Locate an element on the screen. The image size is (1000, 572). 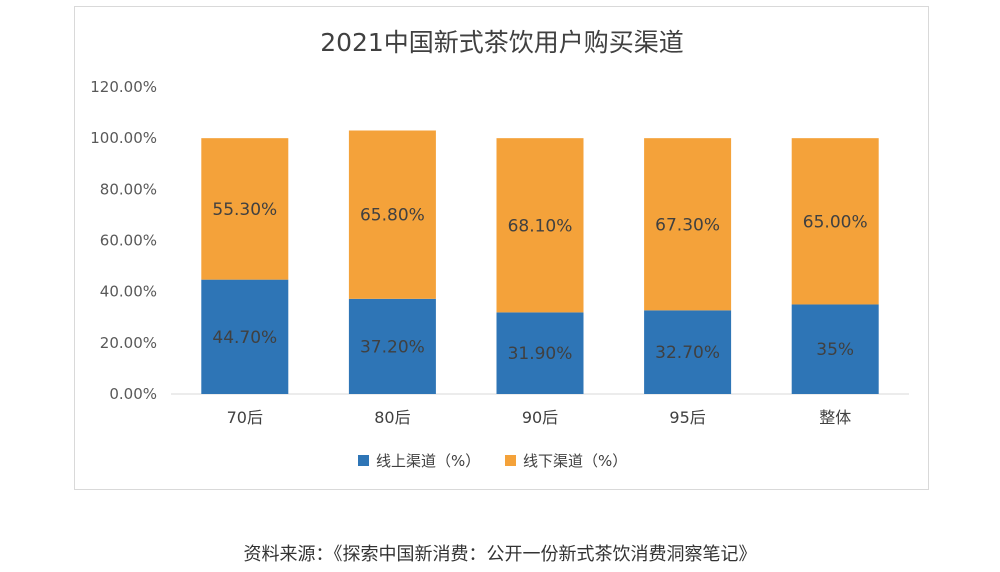
x-tick-label: 90后 is located at coordinates (540, 417).